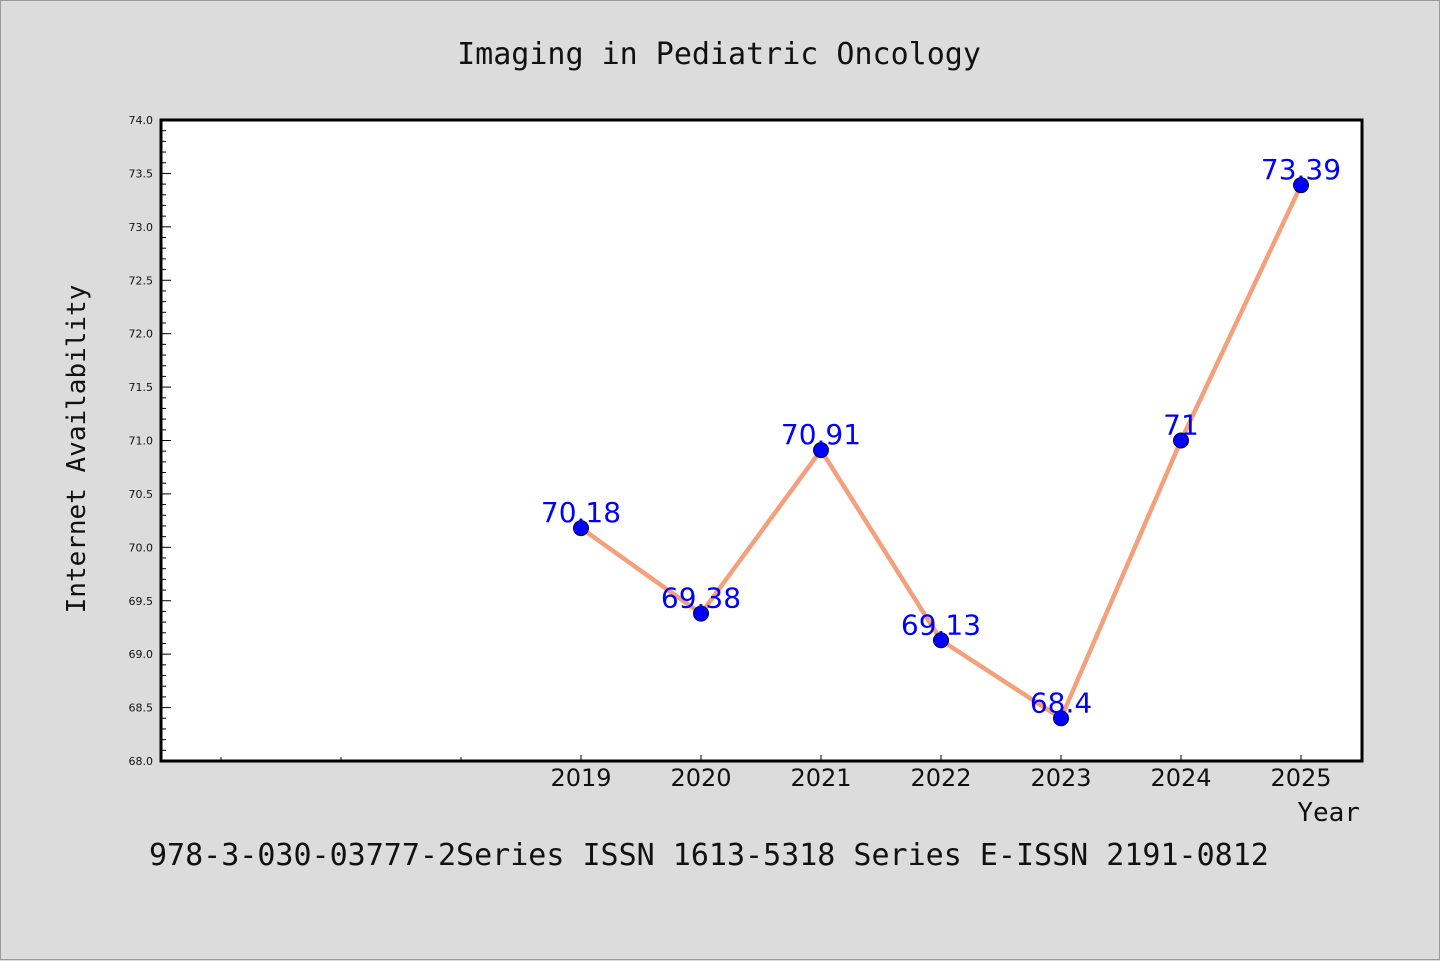  I want to click on chart-title: Imaging in Pediatric Oncology, so click(719, 54).